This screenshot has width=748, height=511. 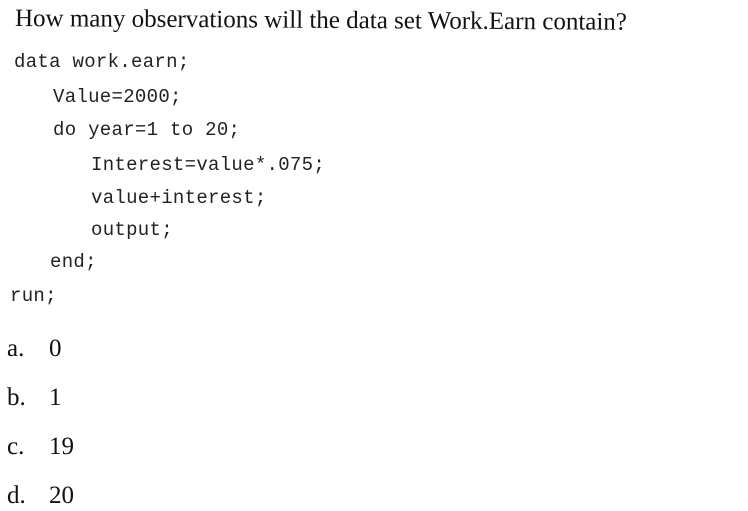 What do you see at coordinates (61, 495) in the screenshot?
I see `option-value: 20` at bounding box center [61, 495].